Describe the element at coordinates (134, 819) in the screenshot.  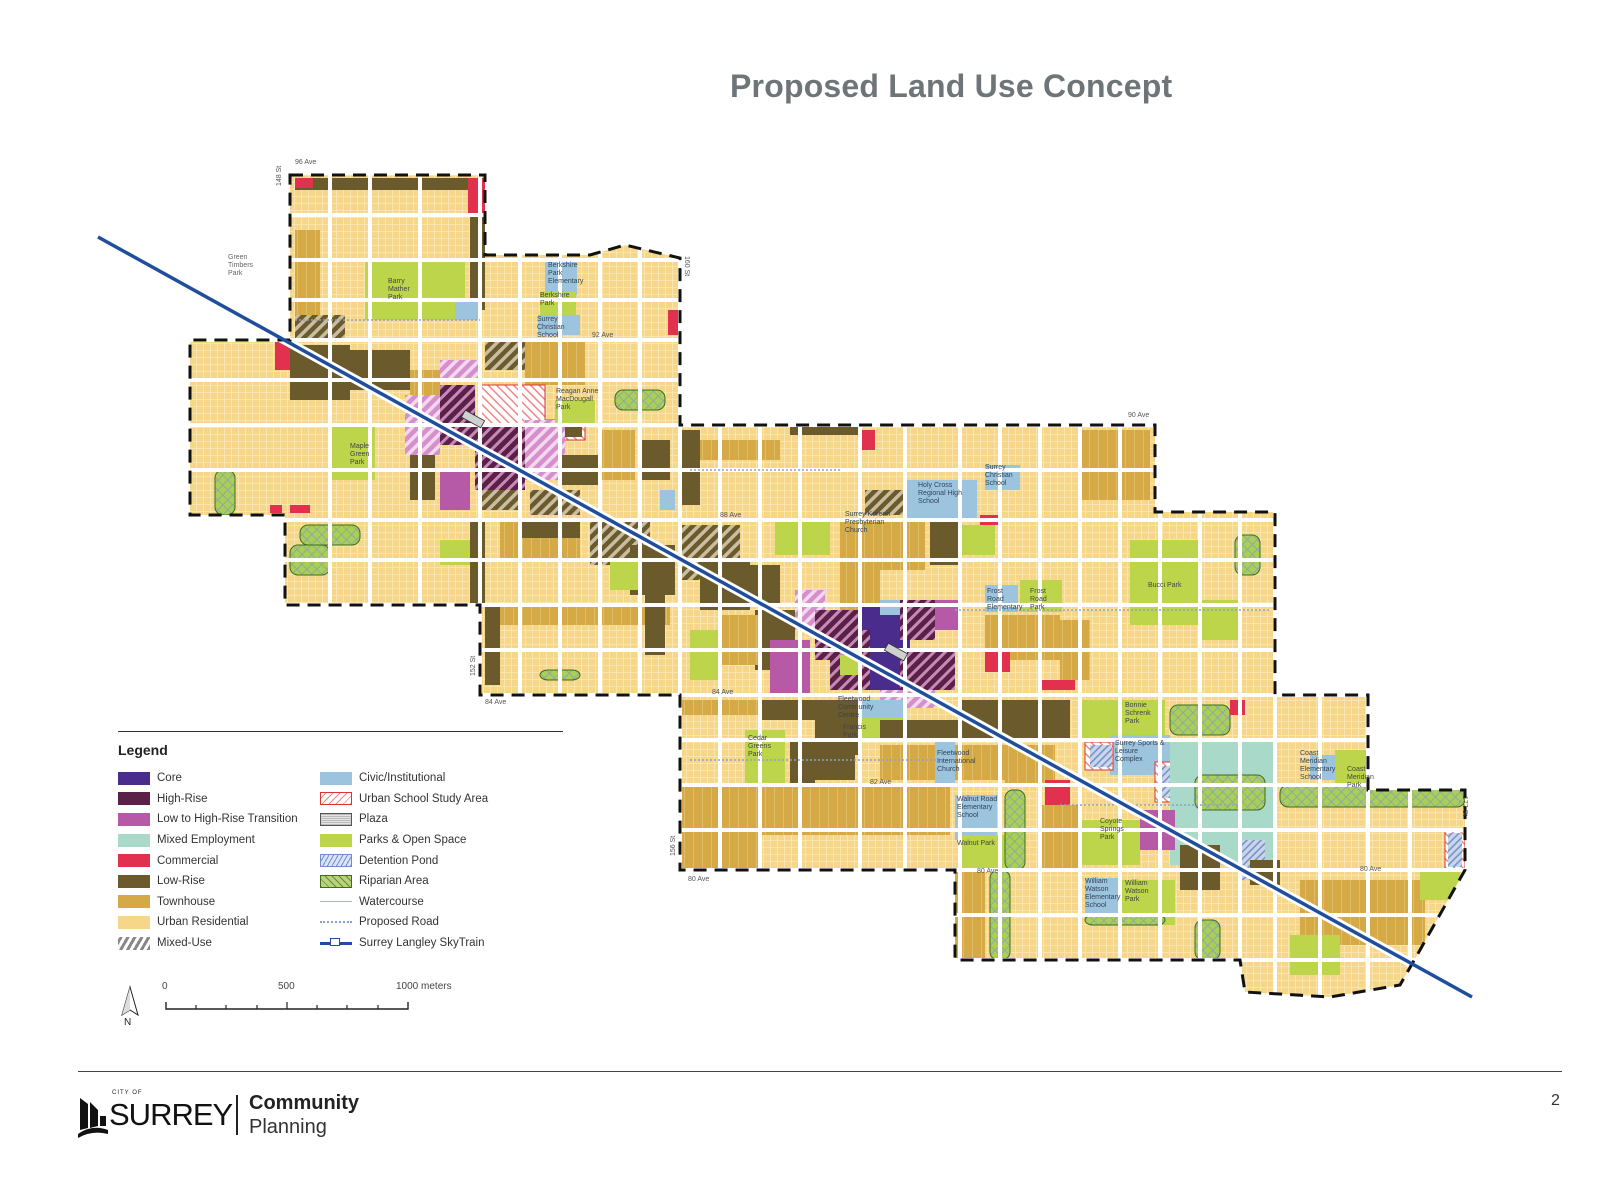
I see `transition-swatch` at that location.